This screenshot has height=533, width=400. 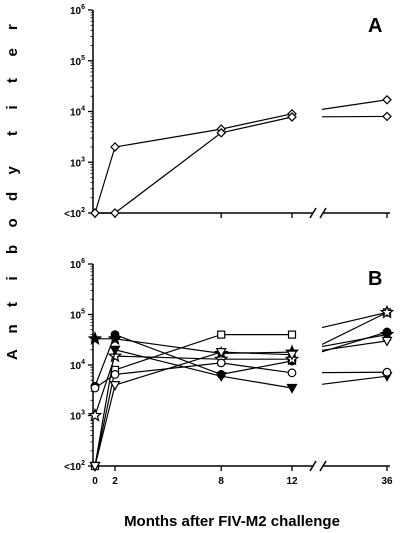 What do you see at coordinates (115, 481) in the screenshot?
I see `x-tick-label: 2` at bounding box center [115, 481].